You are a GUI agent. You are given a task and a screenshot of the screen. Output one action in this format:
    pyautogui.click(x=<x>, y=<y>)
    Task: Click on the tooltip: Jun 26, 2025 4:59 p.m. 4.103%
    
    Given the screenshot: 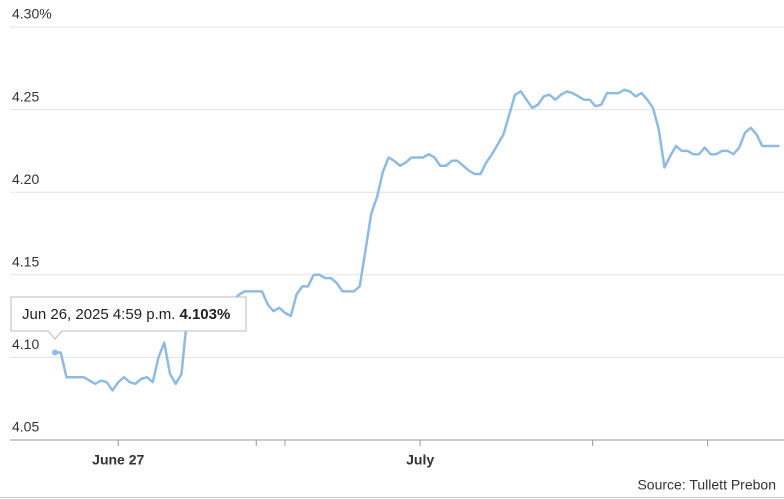 What is the action you would take?
    pyautogui.click(x=128, y=318)
    